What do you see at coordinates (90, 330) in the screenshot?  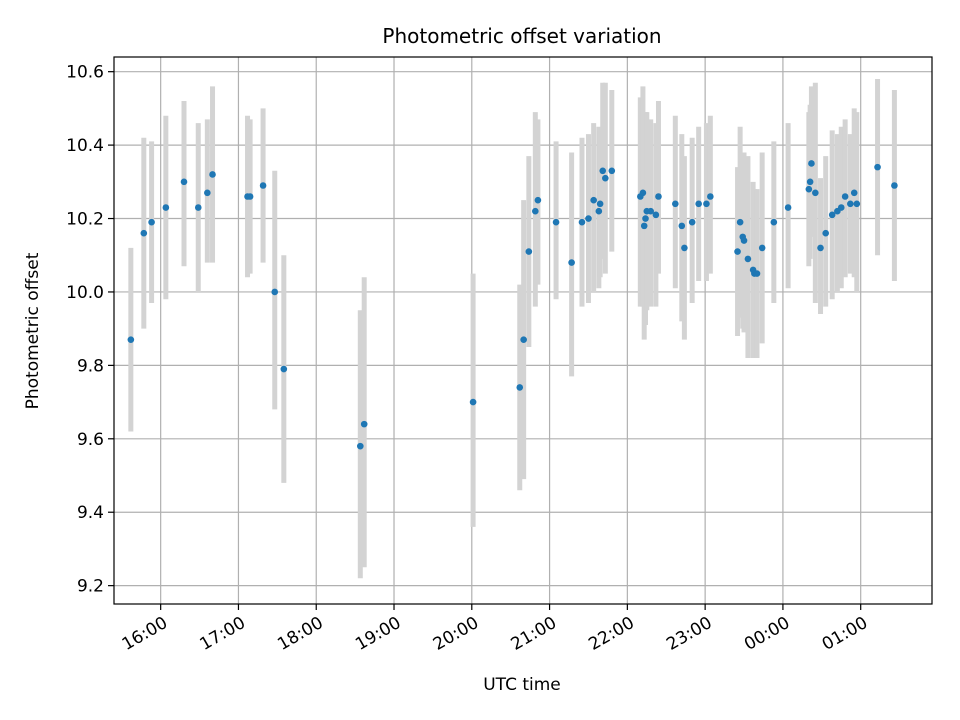 I see `y-axis-ticks: 9.2 9.4 9.6 9.8 10.0 10.2 10.4 10.6` at bounding box center [90, 330].